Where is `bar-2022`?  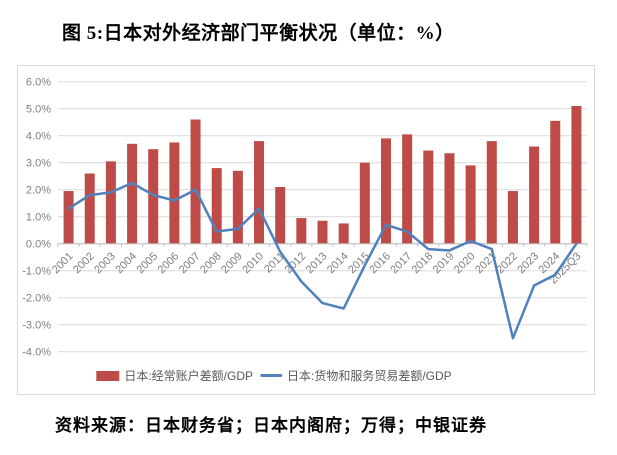 bar-2022 is located at coordinates (512, 217).